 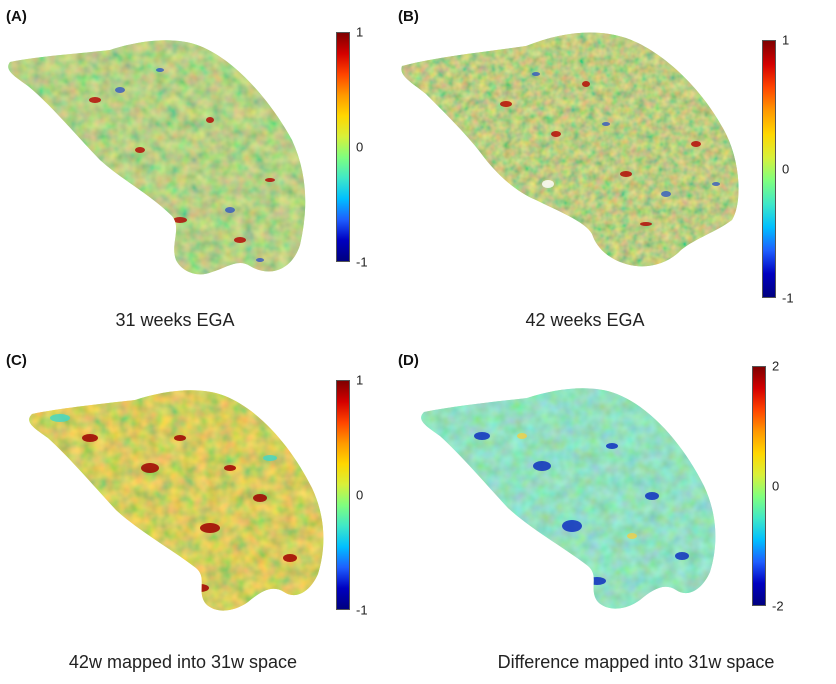 What do you see at coordinates (570, 149) in the screenshot?
I see `brain-surface-map-b` at bounding box center [570, 149].